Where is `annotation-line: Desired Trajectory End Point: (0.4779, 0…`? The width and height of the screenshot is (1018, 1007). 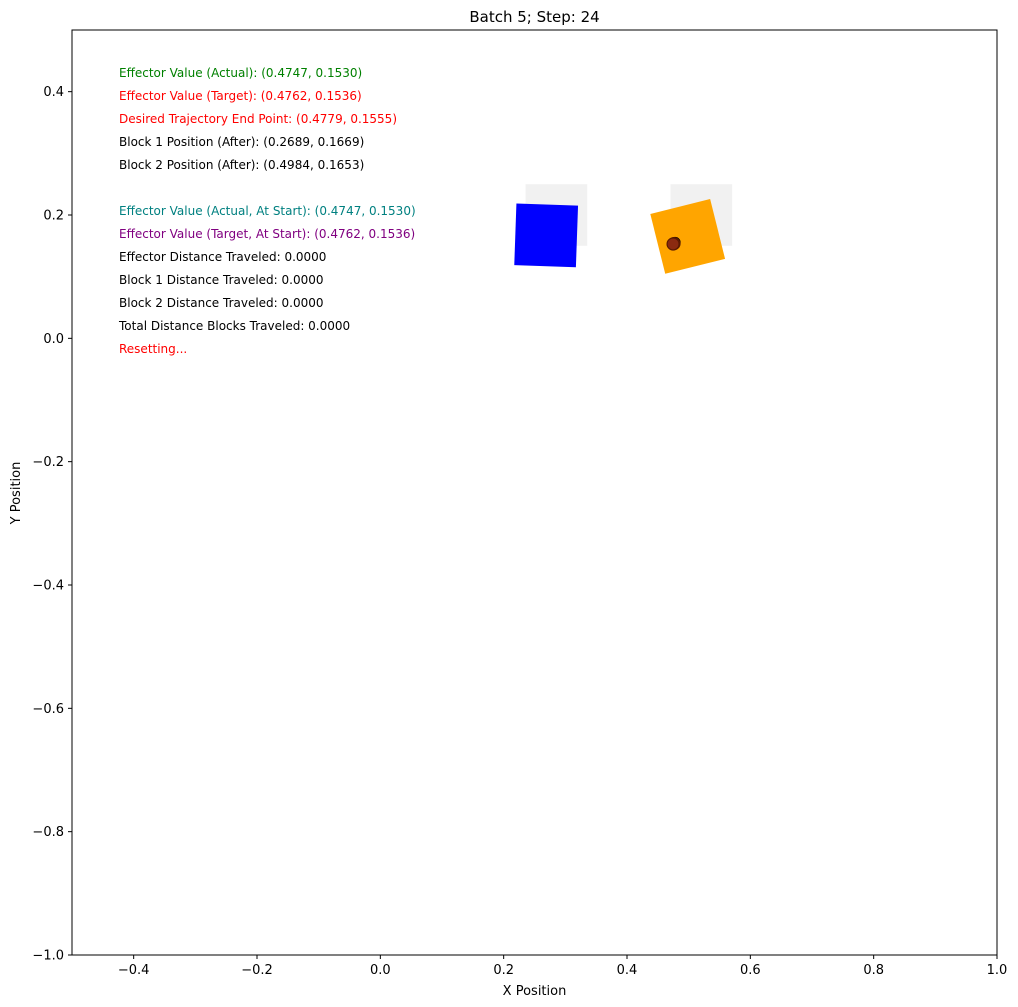 annotation-line: Desired Trajectory End Point: (0.4779, 0… is located at coordinates (258, 119).